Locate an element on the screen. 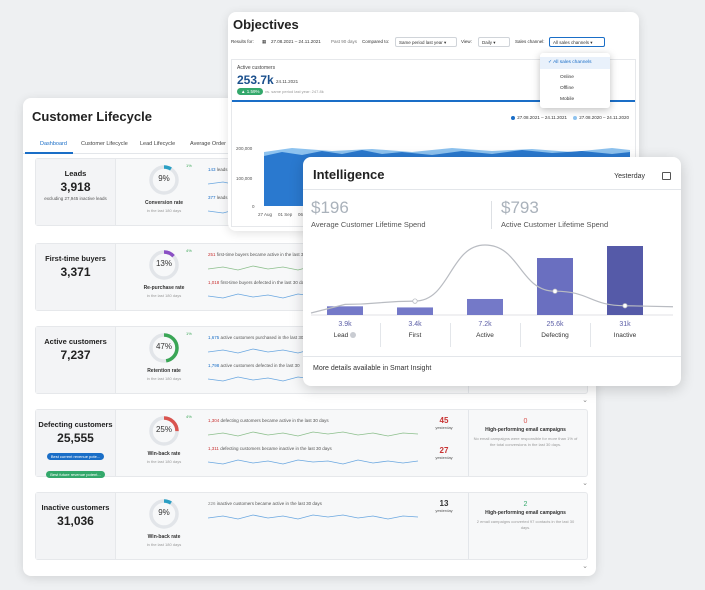  row-name-box: Active customers 7,237 is located at coordinates (76, 360).